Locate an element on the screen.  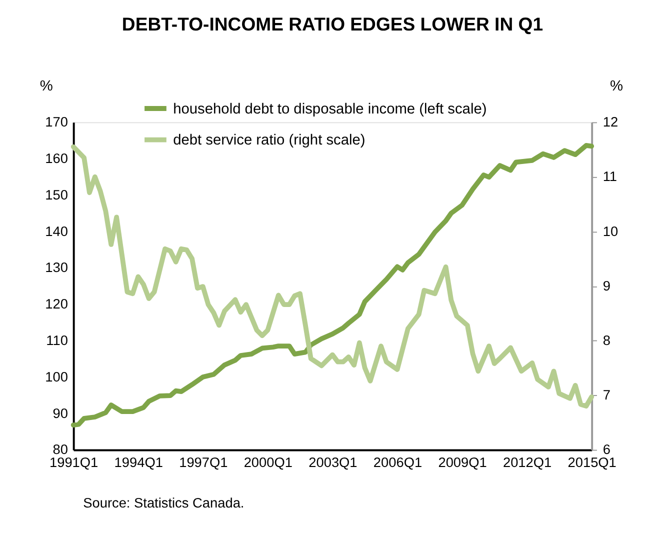
chart-title: DEBT-TO-INCOME RATIO EDGES LOWER IN Q1 is located at coordinates (333, 23).